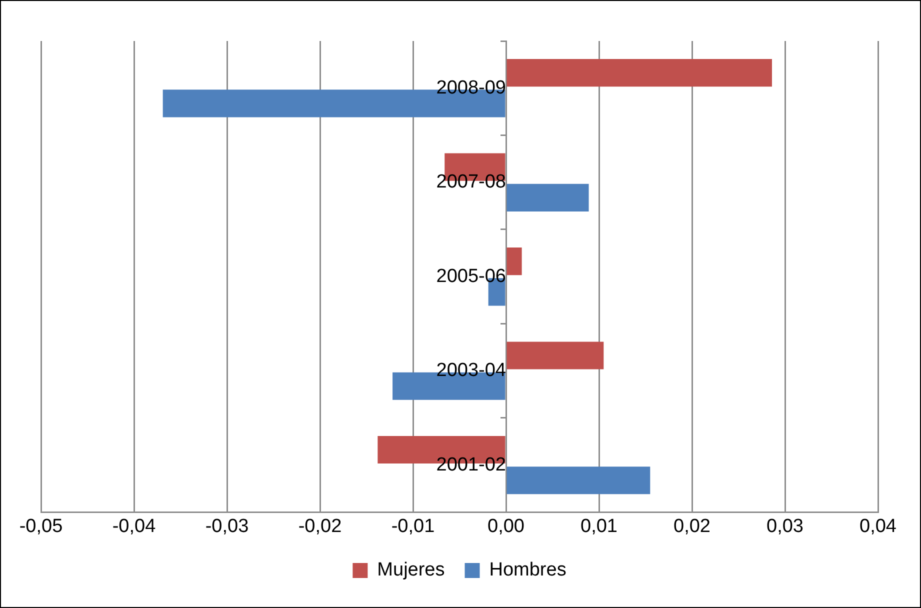 The width and height of the screenshot is (921, 608). What do you see at coordinates (506, 526) in the screenshot?
I see `x-tick-label: 0,00` at bounding box center [506, 526].